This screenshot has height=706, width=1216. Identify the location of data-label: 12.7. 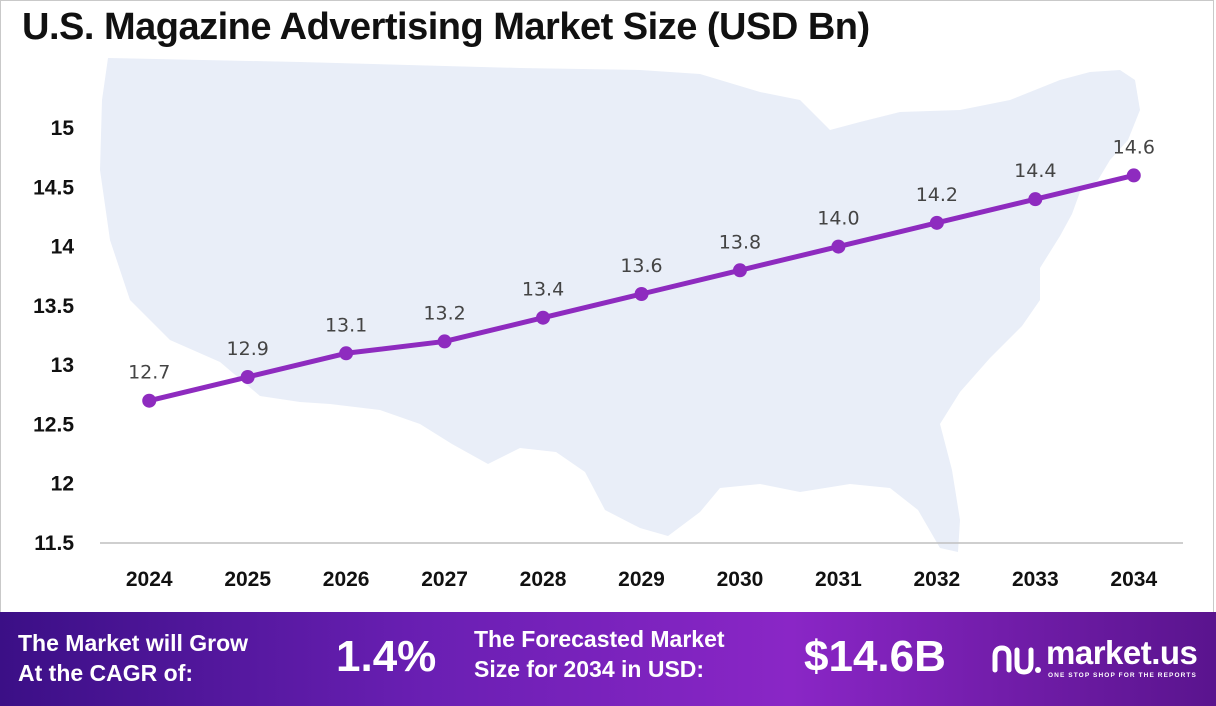
(149, 373).